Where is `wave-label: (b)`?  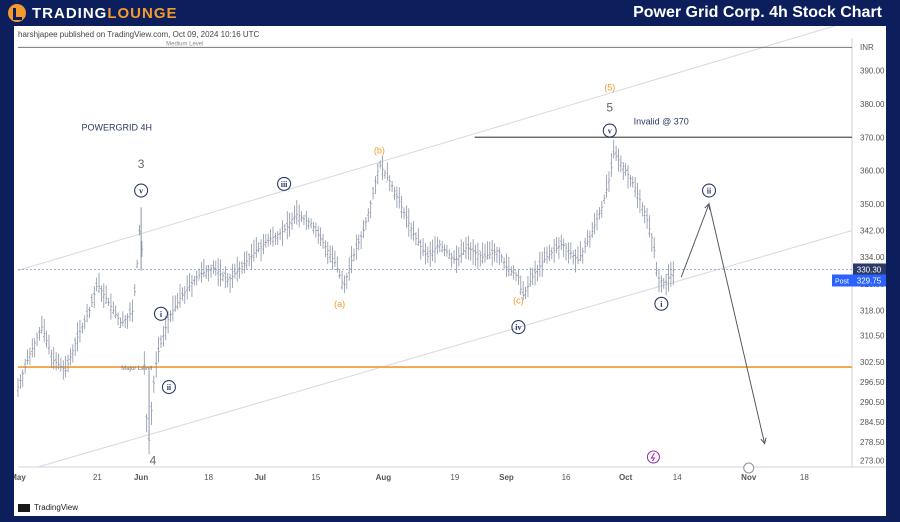
wave-label: (b) is located at coordinates (379, 151).